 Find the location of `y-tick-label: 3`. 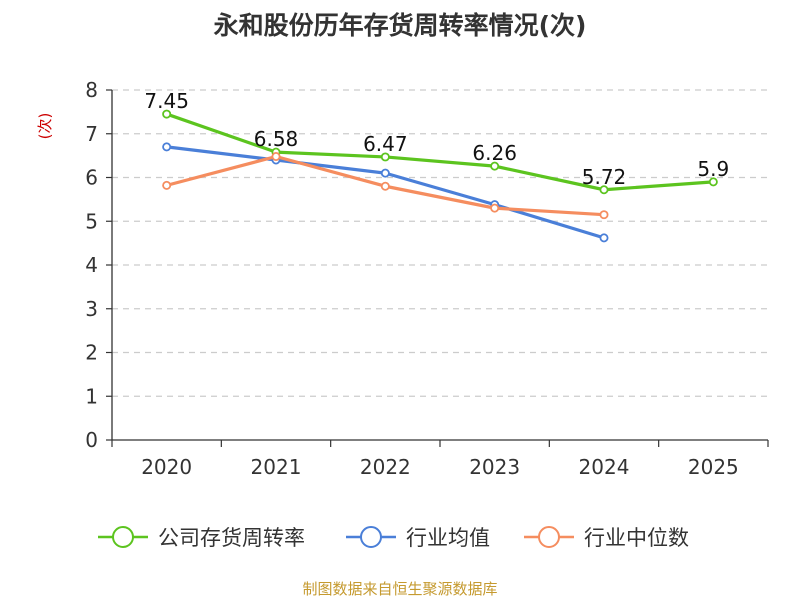

y-tick-label: 3 is located at coordinates (91, 309).